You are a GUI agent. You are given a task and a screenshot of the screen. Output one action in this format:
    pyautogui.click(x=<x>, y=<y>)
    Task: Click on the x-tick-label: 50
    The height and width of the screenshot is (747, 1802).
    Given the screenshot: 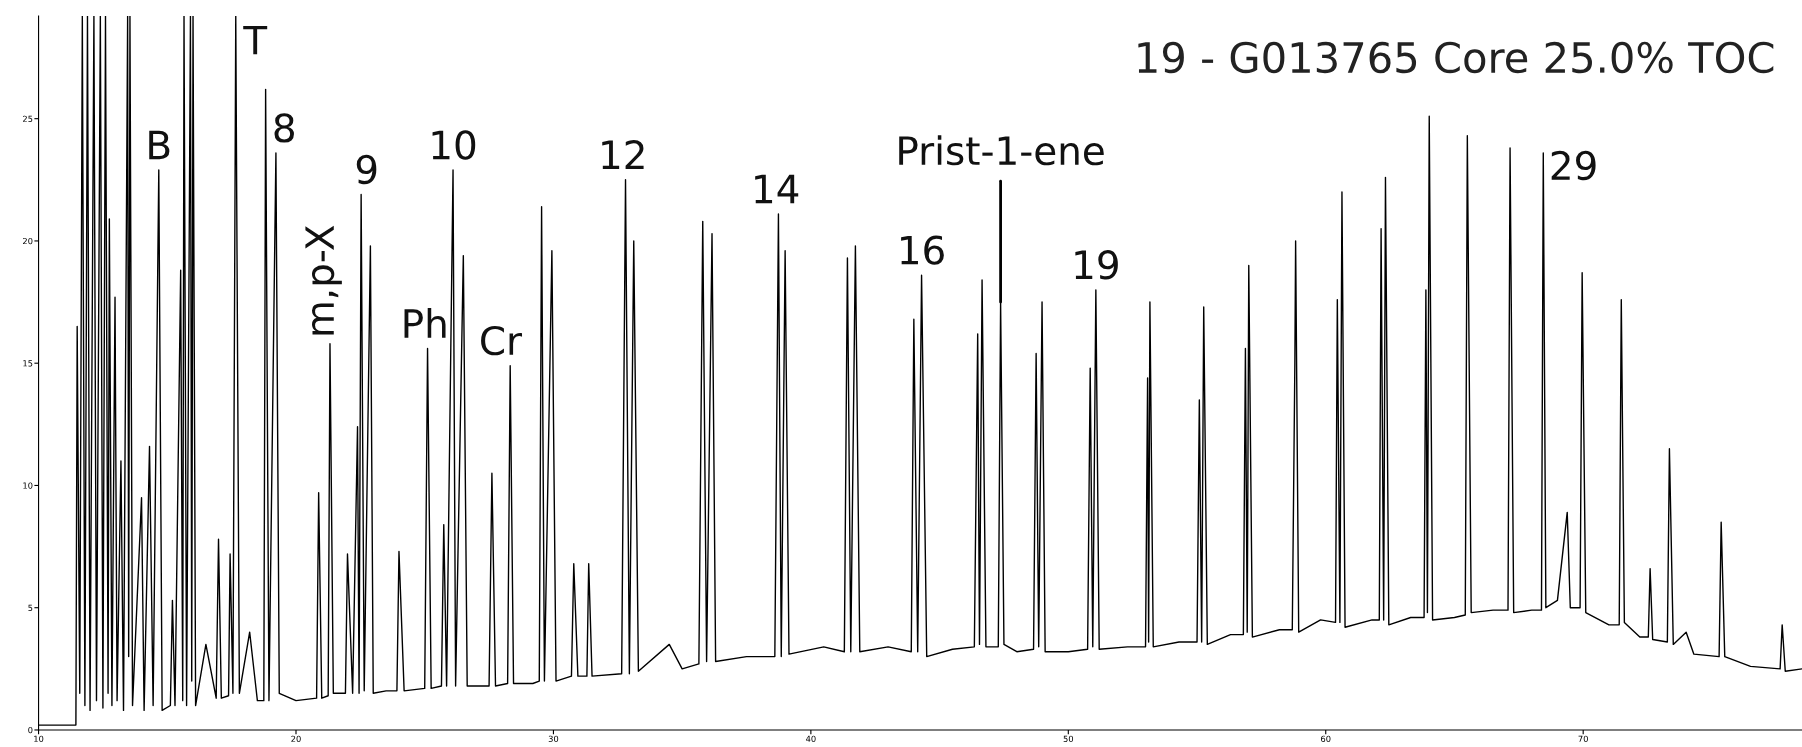 What is the action you would take?
    pyautogui.click(x=1068, y=738)
    